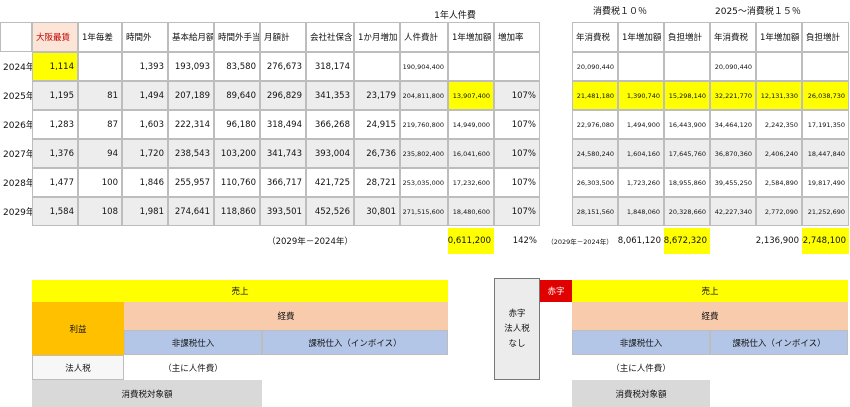 The image size is (850, 407). I want to click on summary-value: 88,672,320, so click(687, 241).